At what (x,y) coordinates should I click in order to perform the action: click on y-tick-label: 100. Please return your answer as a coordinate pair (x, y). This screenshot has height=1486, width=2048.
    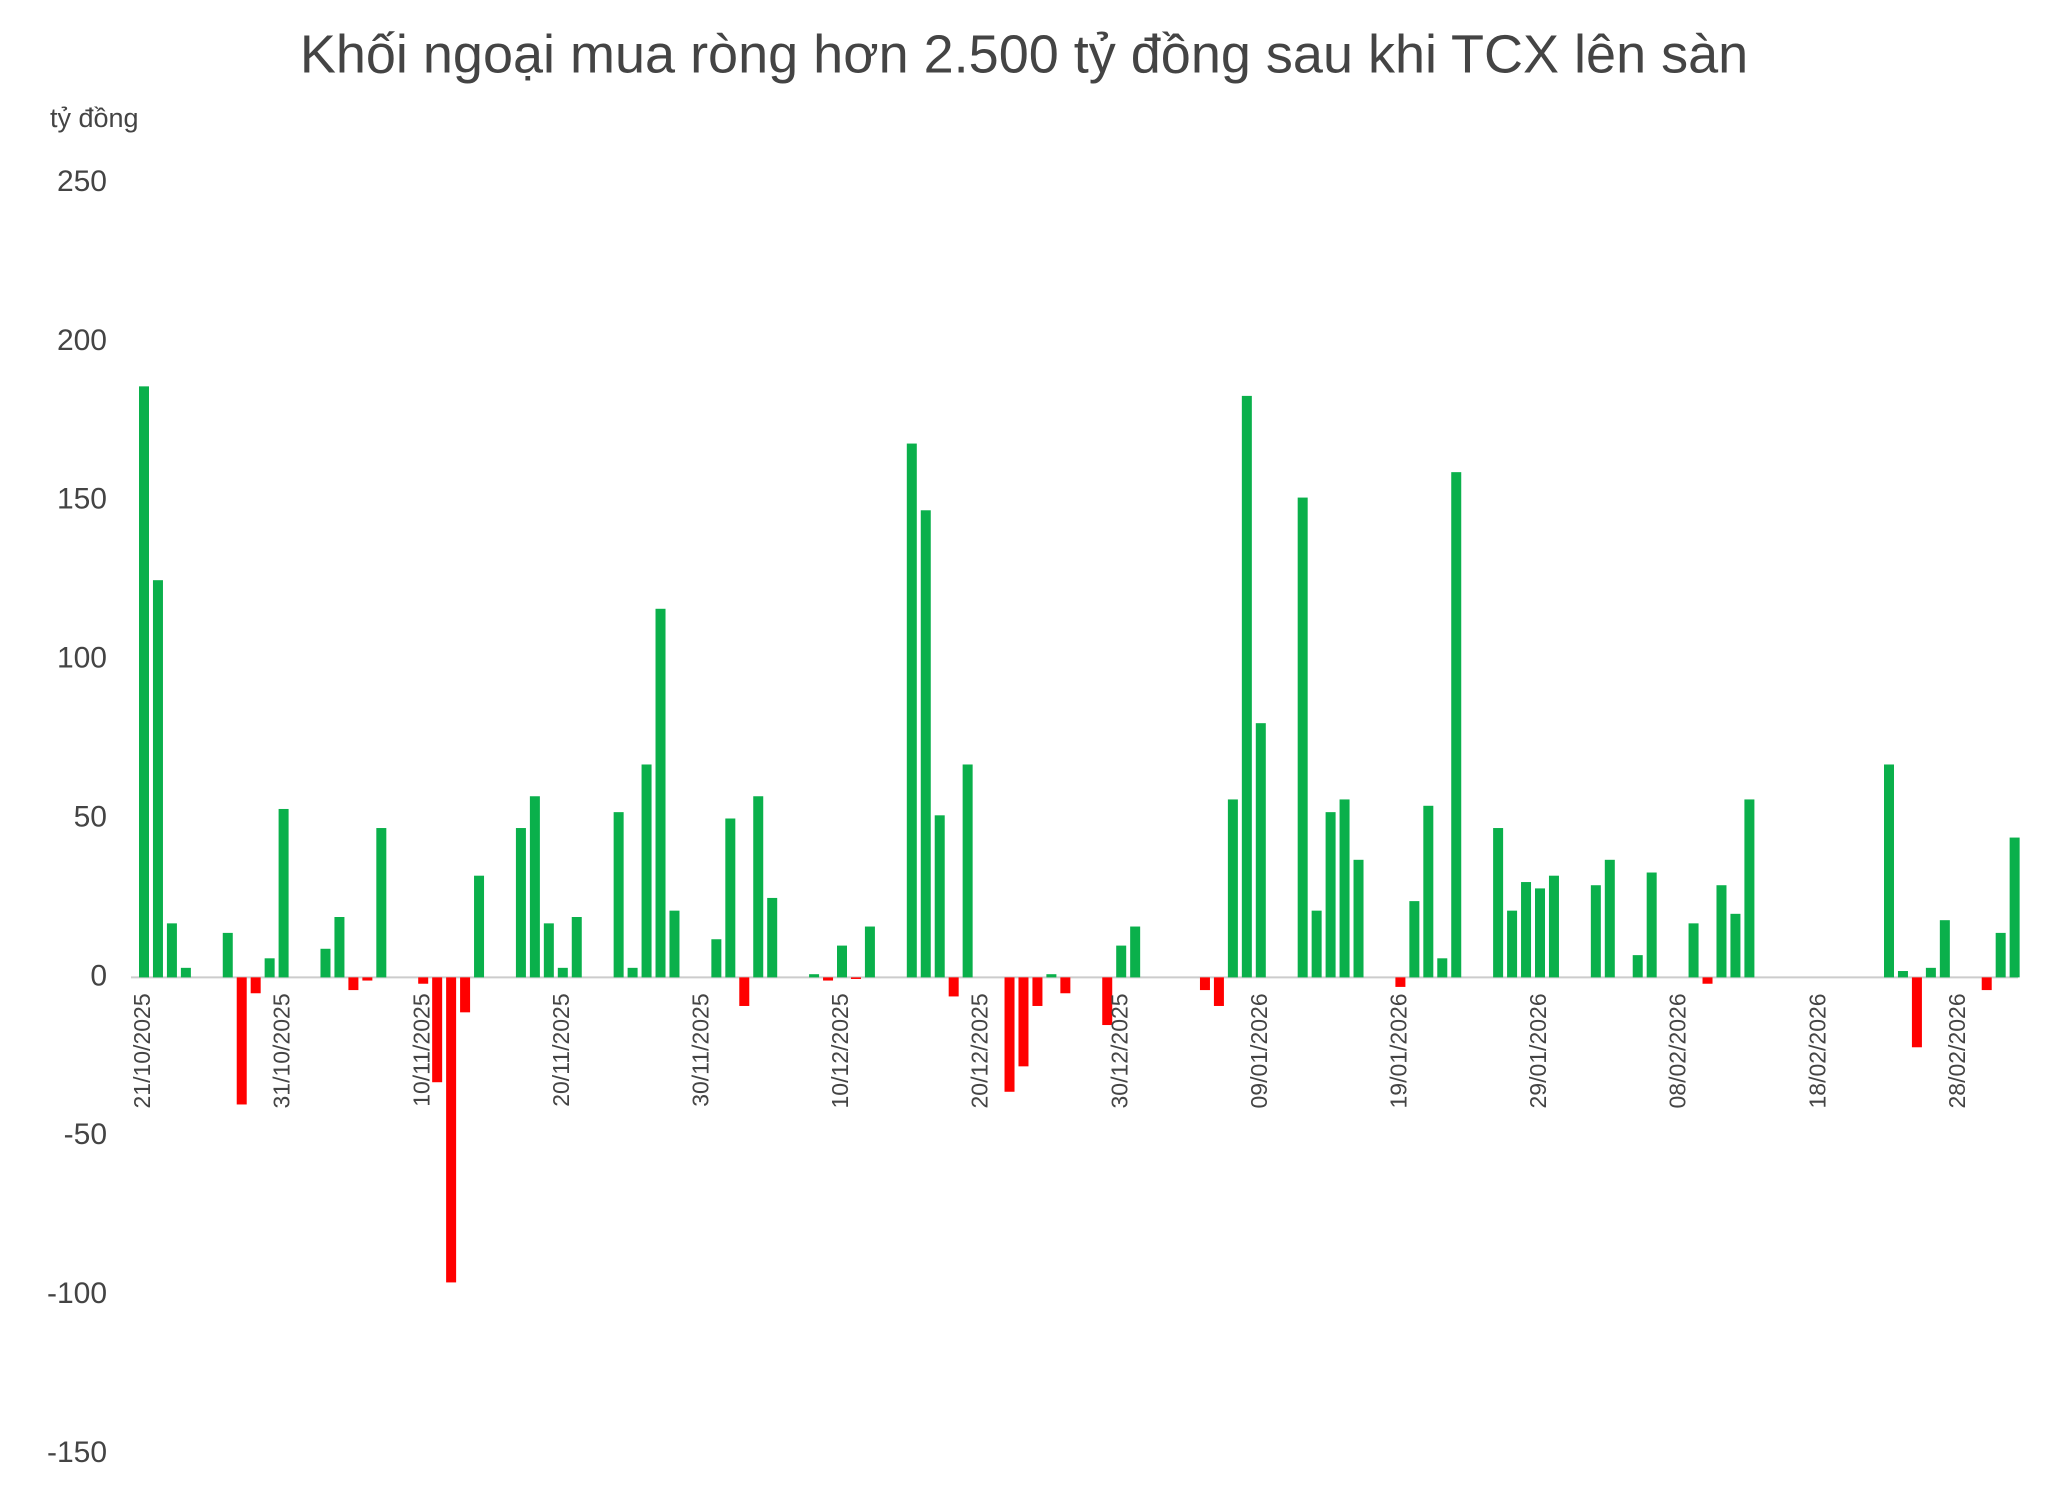
    Looking at the image, I should click on (82, 658).